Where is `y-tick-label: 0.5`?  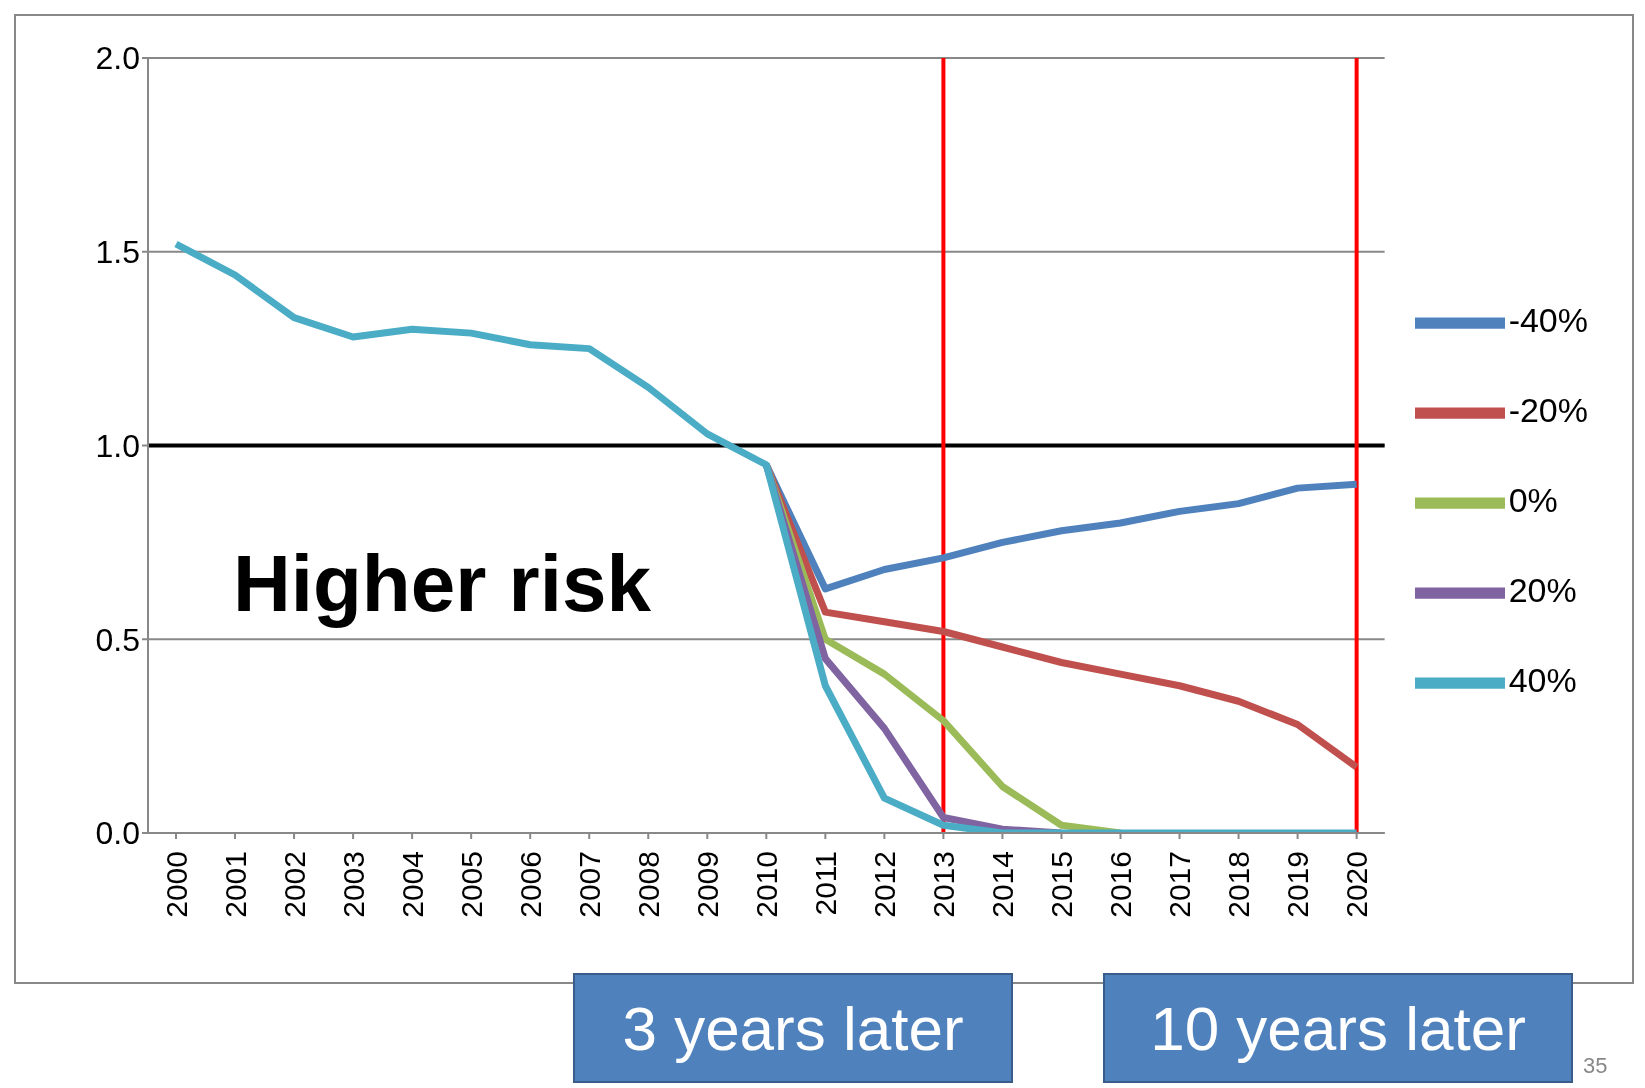 y-tick-label: 0.5 is located at coordinates (117, 639).